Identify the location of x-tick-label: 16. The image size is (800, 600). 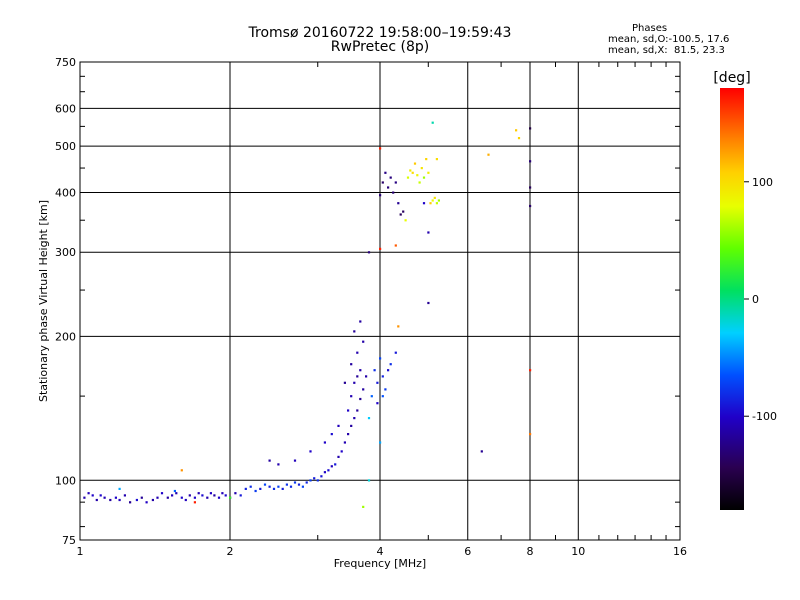
(680, 551).